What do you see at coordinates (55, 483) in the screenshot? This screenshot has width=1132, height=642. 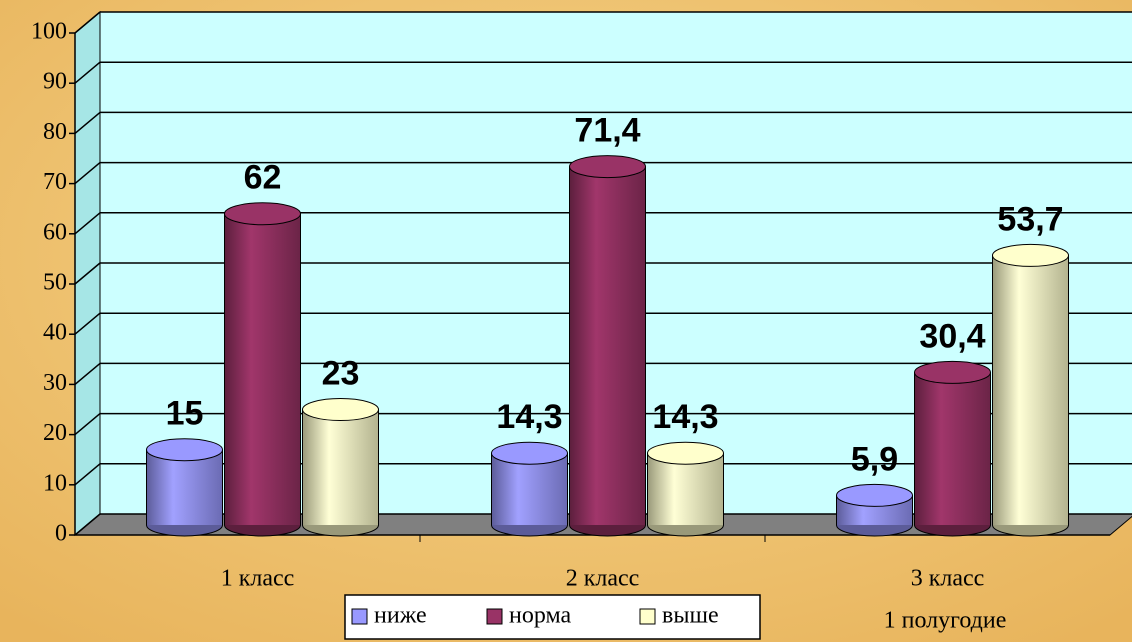 I see `y-tick-label: 10` at bounding box center [55, 483].